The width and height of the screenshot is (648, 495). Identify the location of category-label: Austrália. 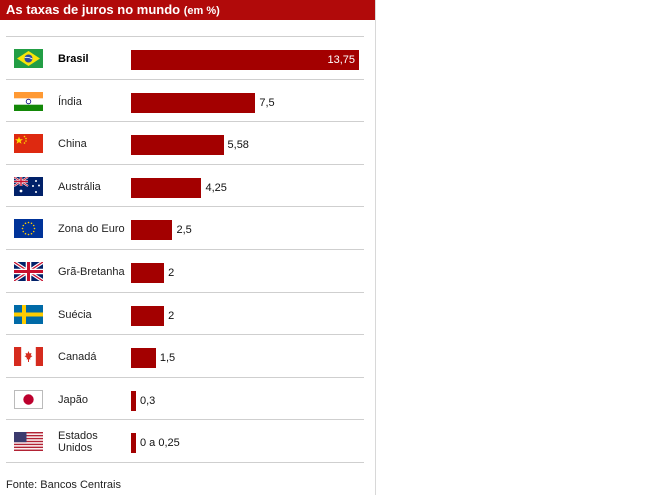
(79, 186).